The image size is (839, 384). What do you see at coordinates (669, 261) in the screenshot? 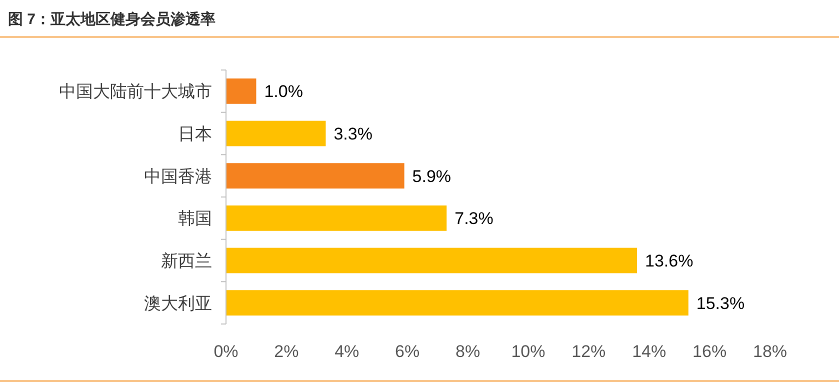
I see `data-label: 13.6%` at bounding box center [669, 261].